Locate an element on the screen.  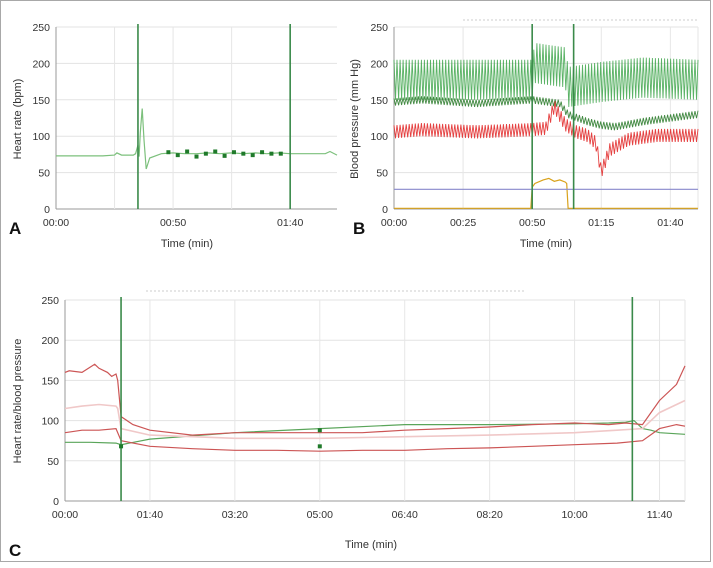
panel-label-c: C is located at coordinates (15, 550).